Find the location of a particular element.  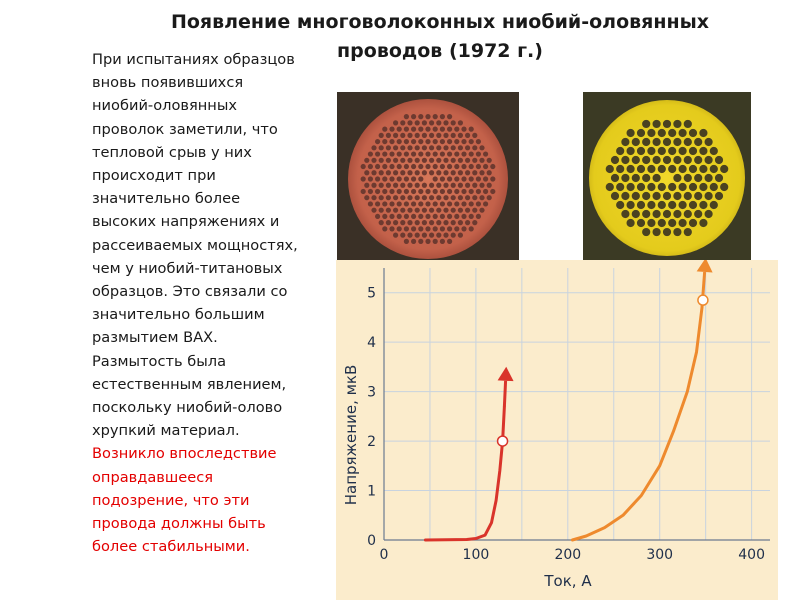

body-line: образцов. Это связали со is located at coordinates (190, 292).